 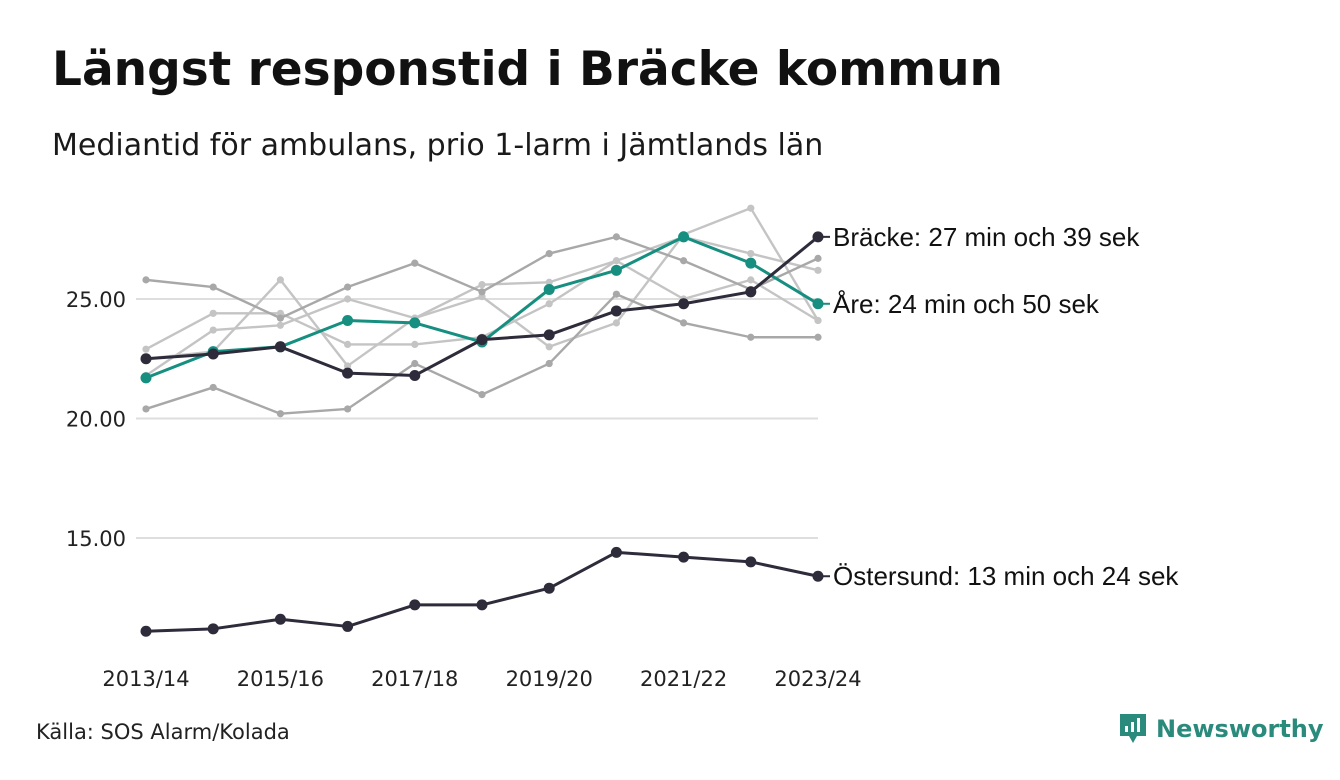 I want to click on series-end-label: Bräcke: 27 min och 39 sek, so click(x=986, y=237).